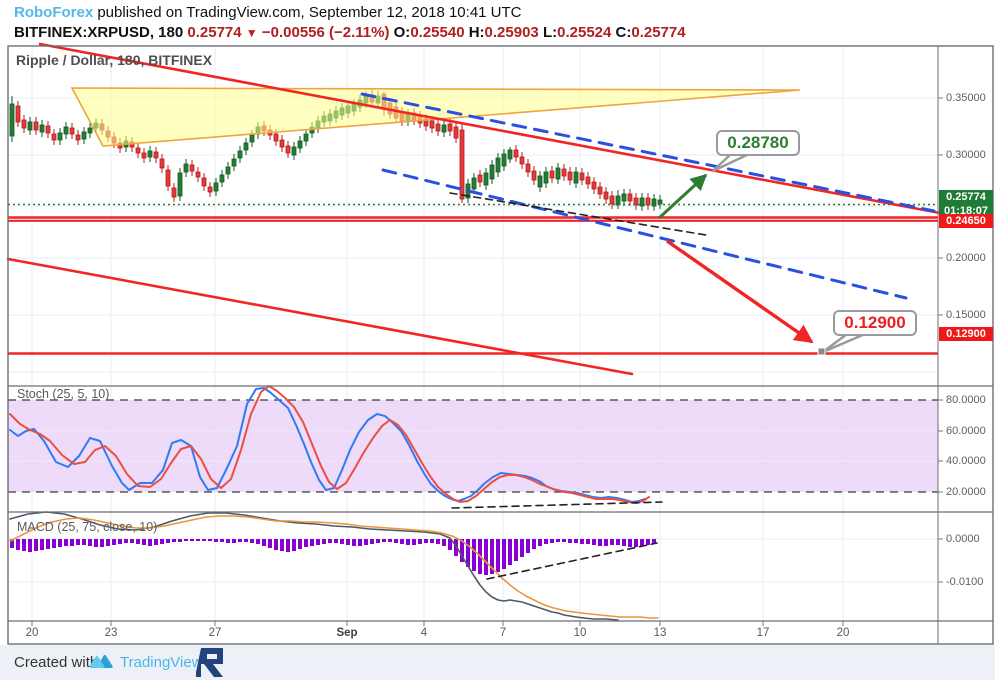  I want to click on footer: Created with TradingView, so click(497, 662).